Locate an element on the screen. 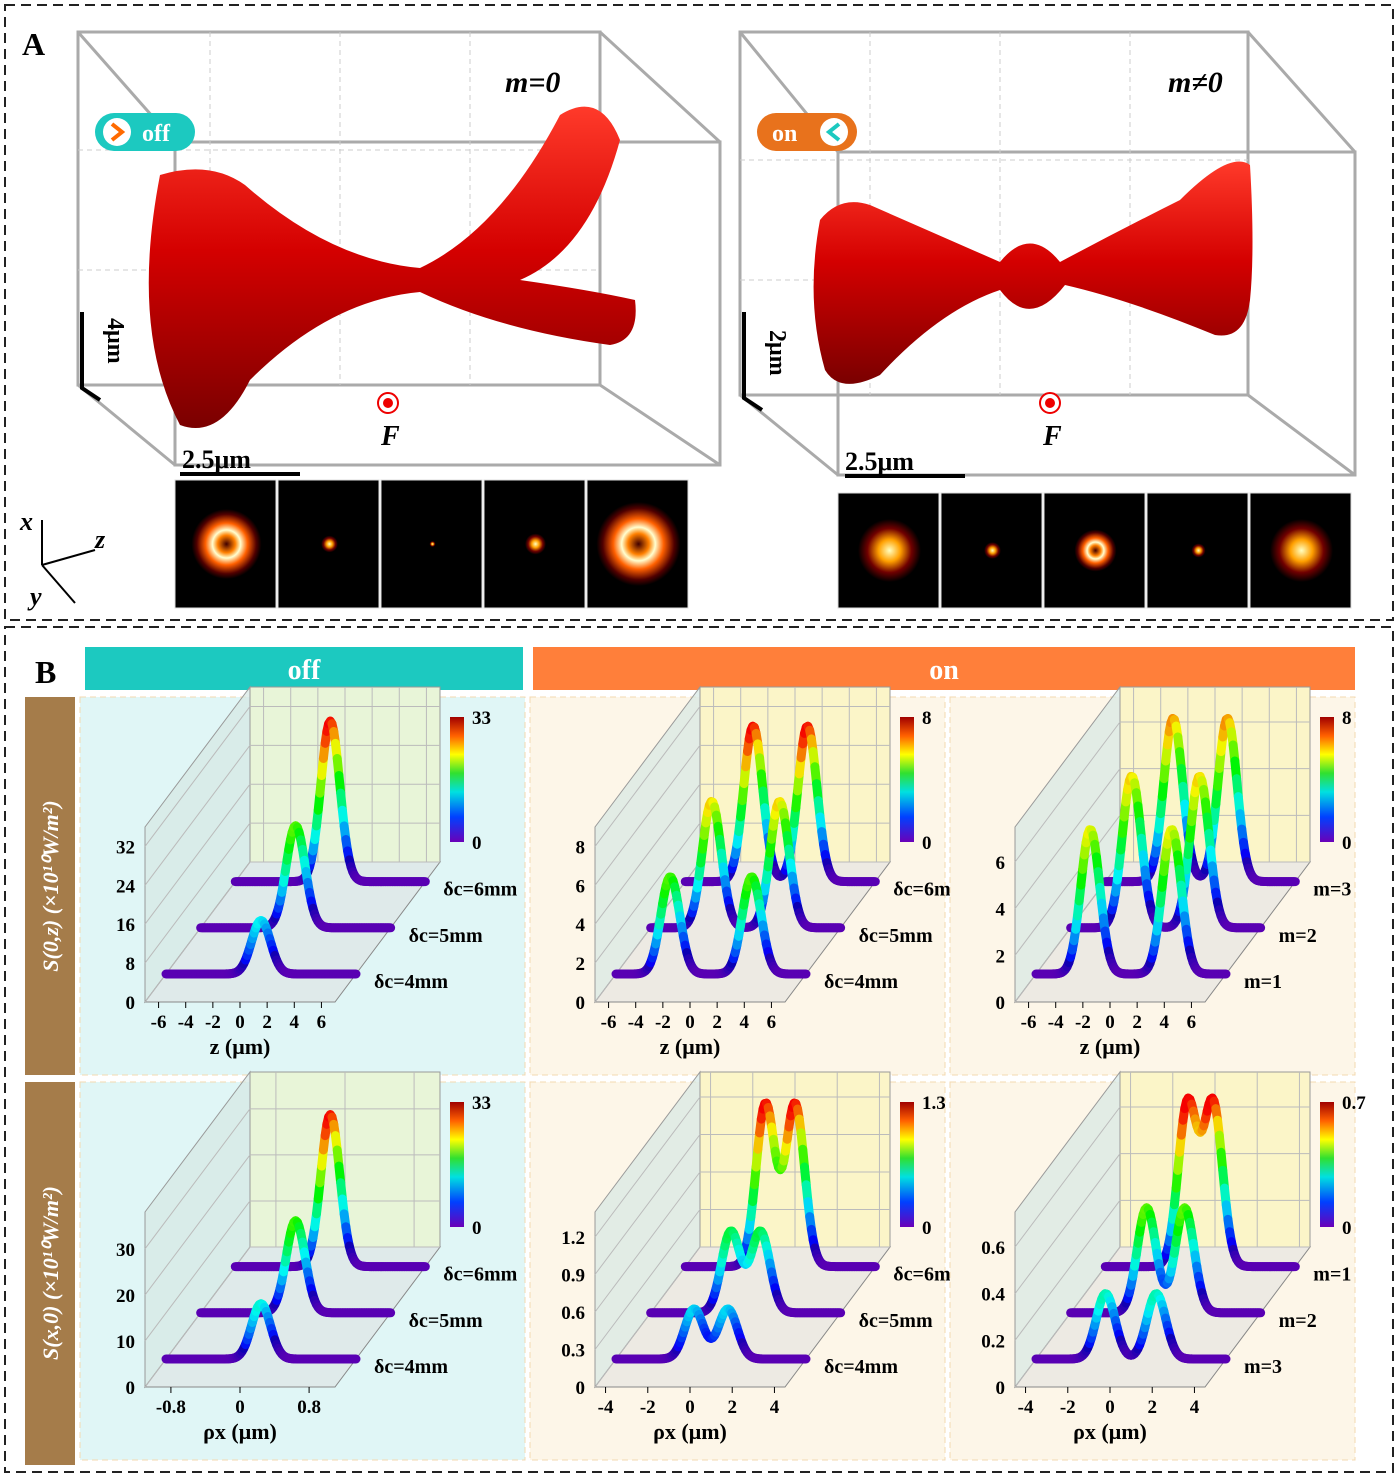 The height and width of the screenshot is (1483, 1400). y-tick-label: 32 is located at coordinates (125, 847).